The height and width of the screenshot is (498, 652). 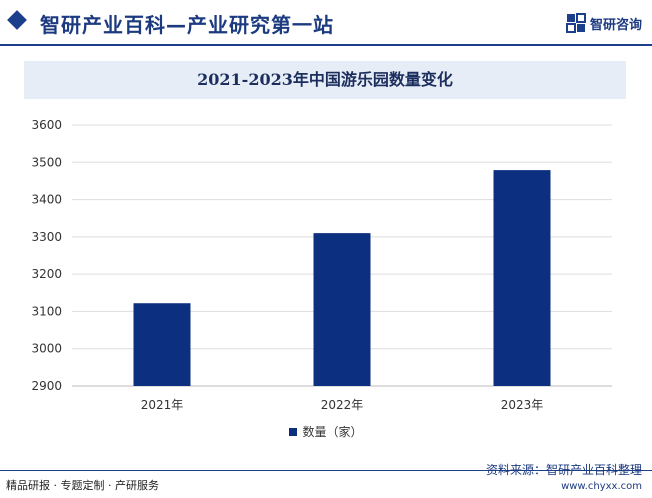 What do you see at coordinates (46, 274) in the screenshot?
I see `y-tick-label: 3200` at bounding box center [46, 274].